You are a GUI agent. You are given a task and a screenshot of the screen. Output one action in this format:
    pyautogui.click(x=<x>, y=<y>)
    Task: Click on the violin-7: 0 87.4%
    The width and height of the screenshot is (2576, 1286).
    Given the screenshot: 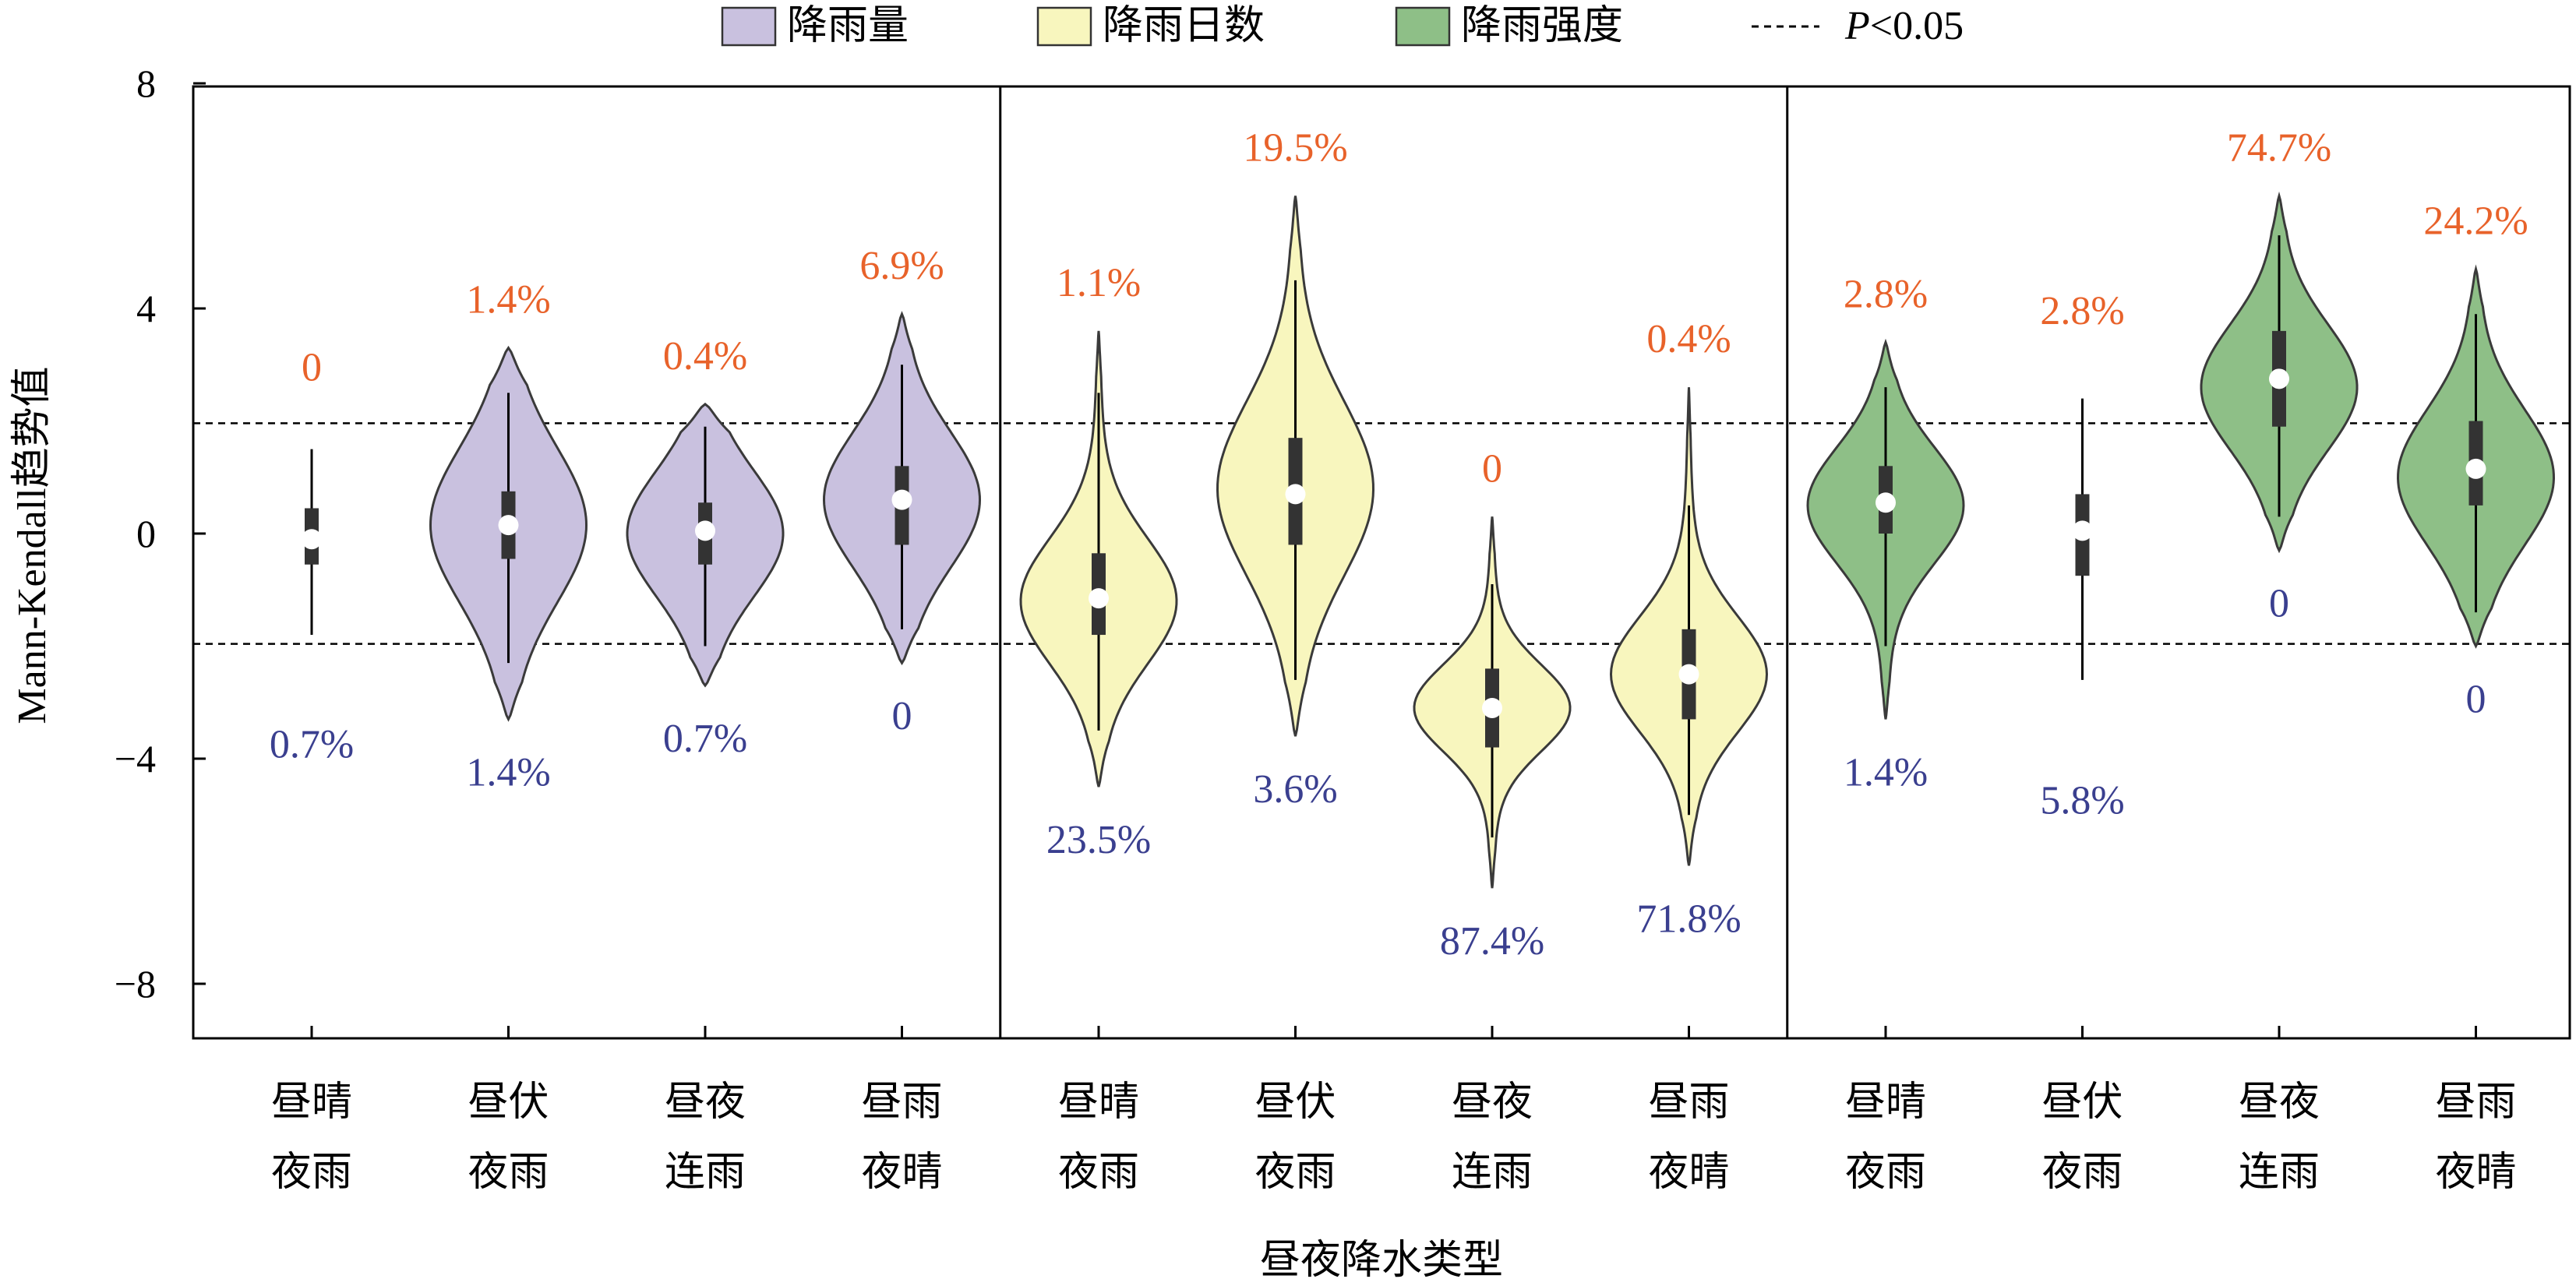 What is the action you would take?
    pyautogui.click(x=1492, y=705)
    